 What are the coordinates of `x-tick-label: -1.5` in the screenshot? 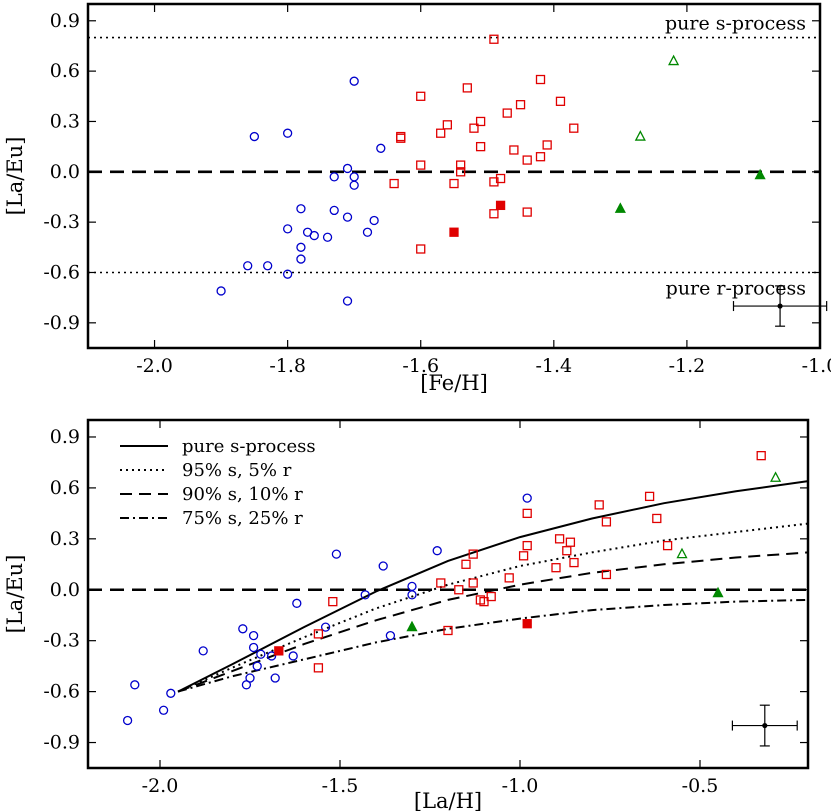 It's located at (340, 786).